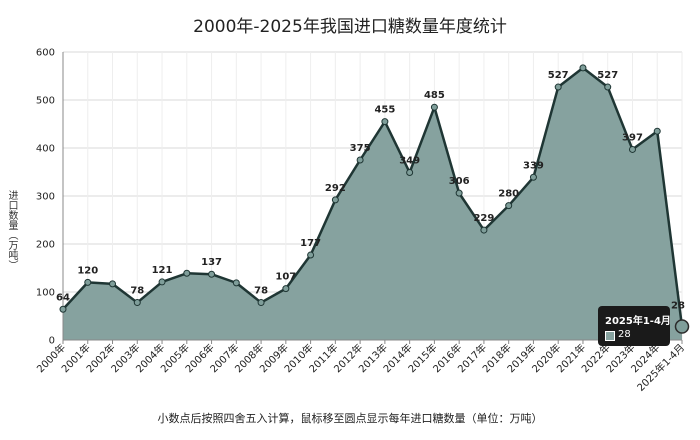 This screenshot has width=700, height=440. What do you see at coordinates (483, 218) in the screenshot?
I see `data-label: 229` at bounding box center [483, 218].